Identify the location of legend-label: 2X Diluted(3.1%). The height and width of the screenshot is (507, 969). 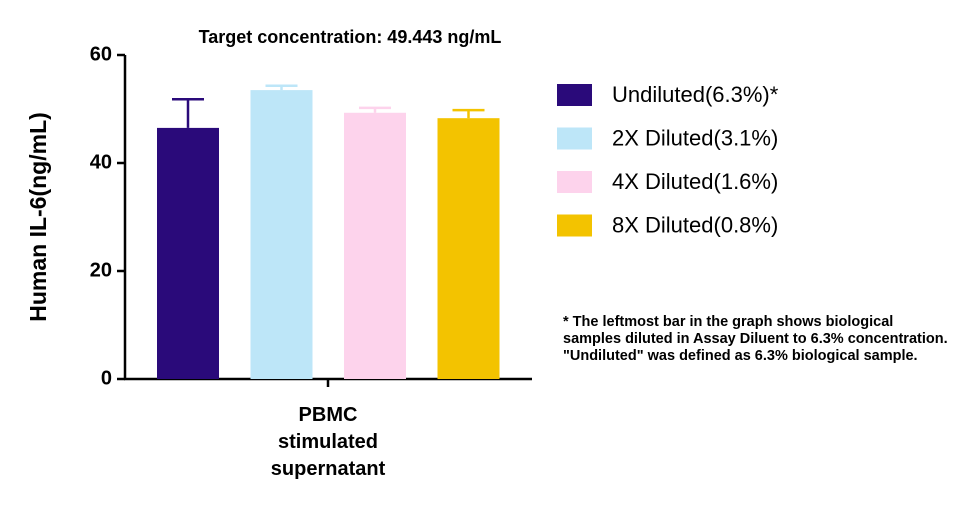
(695, 137).